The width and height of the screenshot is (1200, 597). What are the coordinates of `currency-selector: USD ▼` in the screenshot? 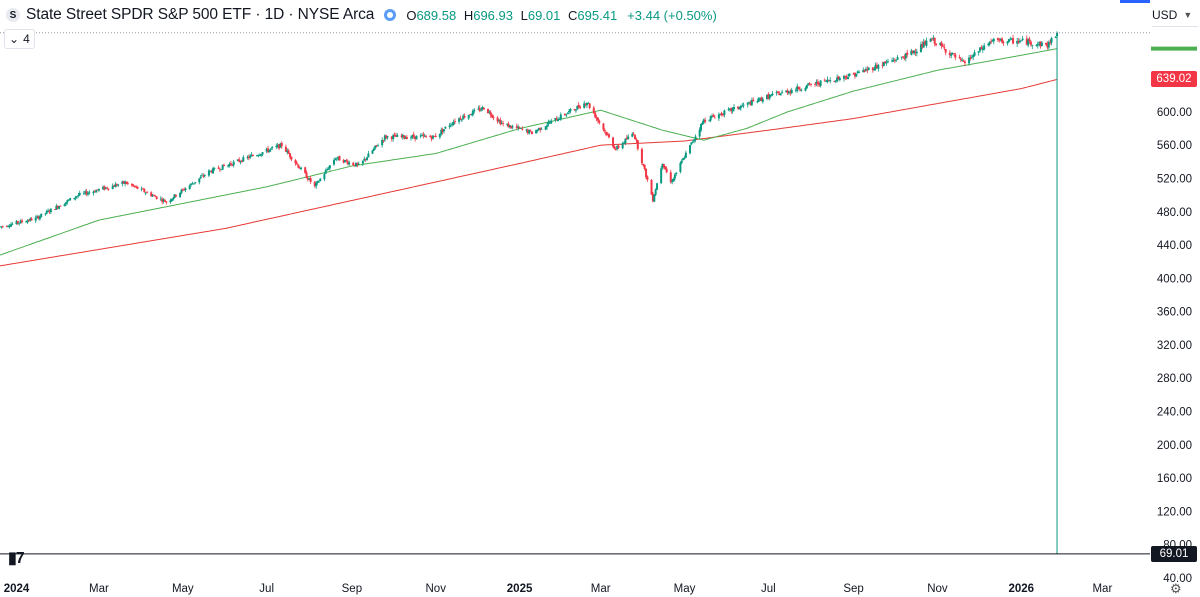 It's located at (1175, 15).